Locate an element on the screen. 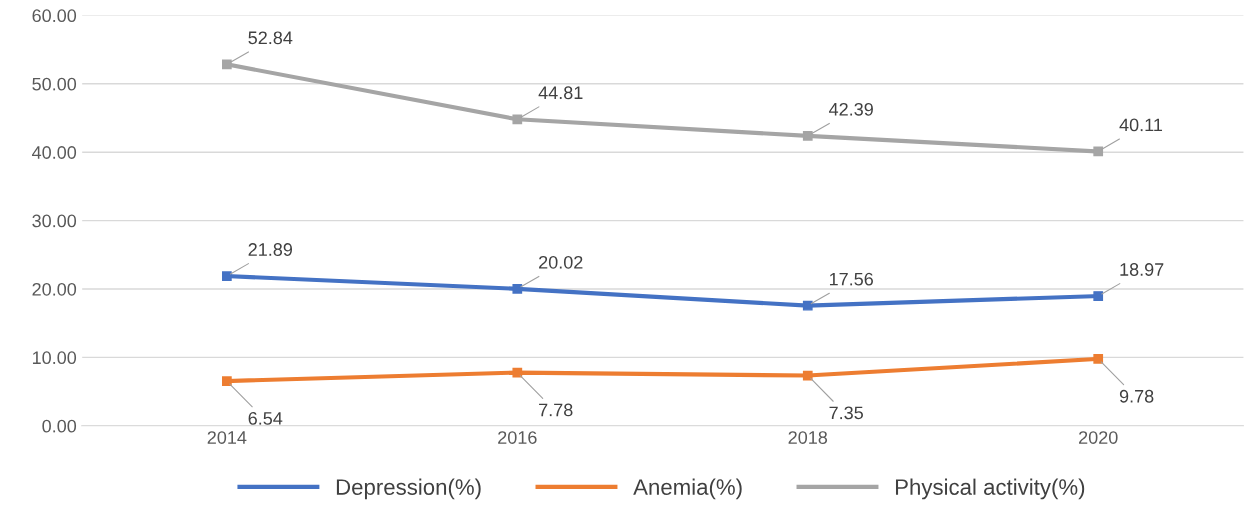 Image resolution: width=1256 pixels, height=513 pixels. y-tick-label: 40.00 is located at coordinates (54, 152).